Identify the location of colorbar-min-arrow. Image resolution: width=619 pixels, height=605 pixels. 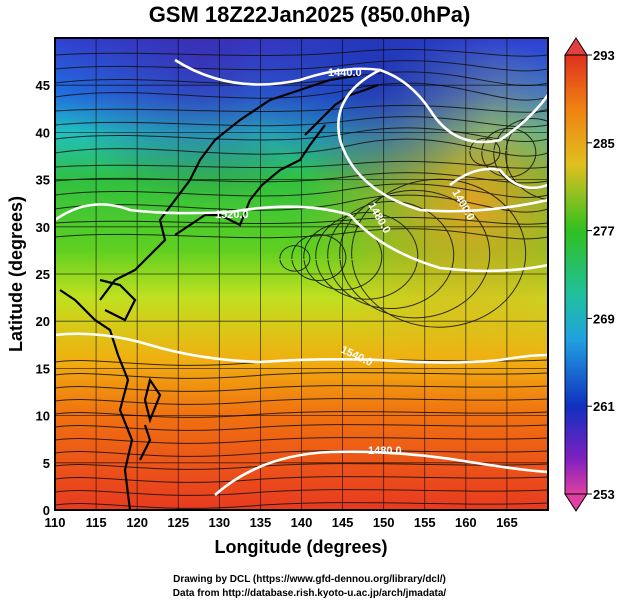
(576, 502).